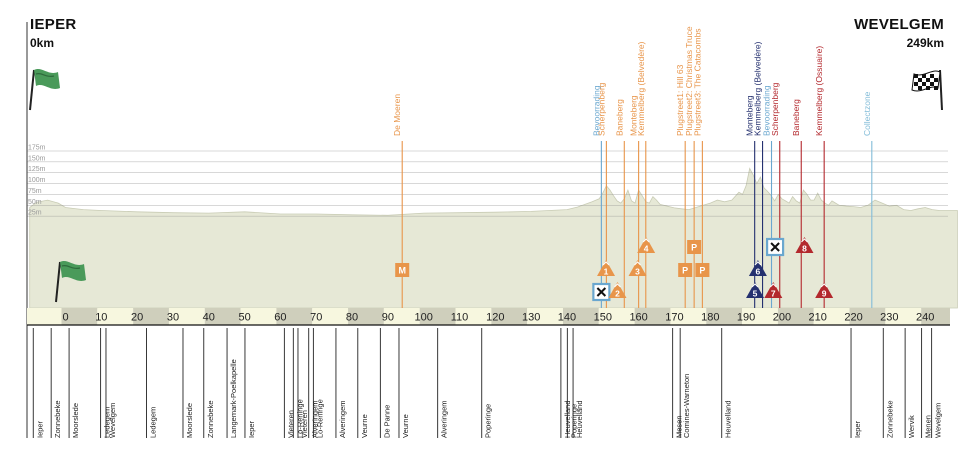 This screenshot has height=473, width=970. Describe the element at coordinates (37, 180) in the screenshot. I see `y-tick-label: 100m` at that location.